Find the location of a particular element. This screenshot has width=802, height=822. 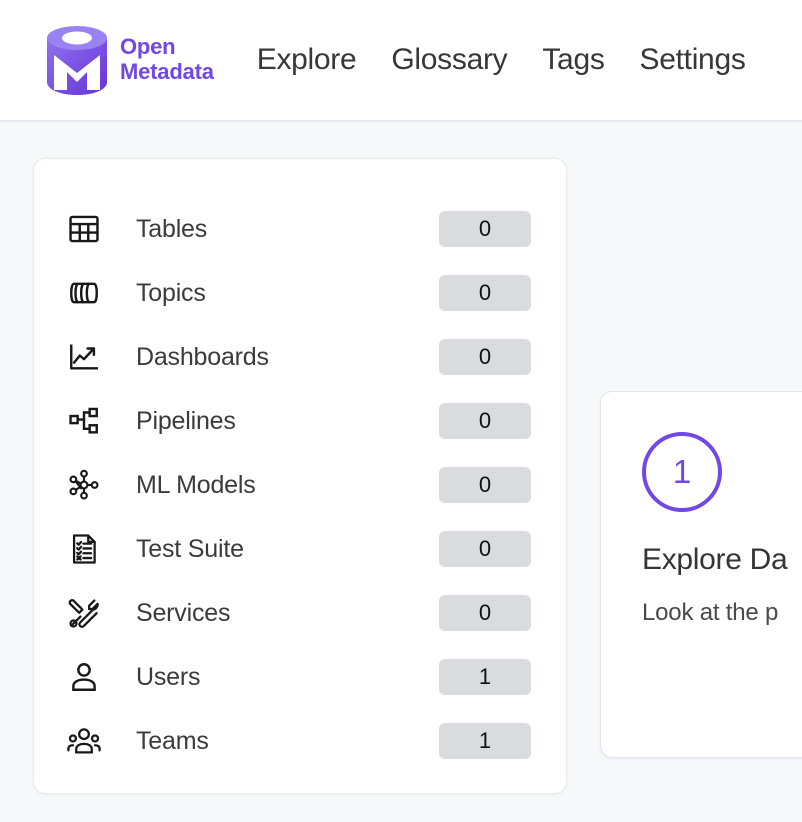

brand-wordmark: Open Metadata is located at coordinates (167, 59).